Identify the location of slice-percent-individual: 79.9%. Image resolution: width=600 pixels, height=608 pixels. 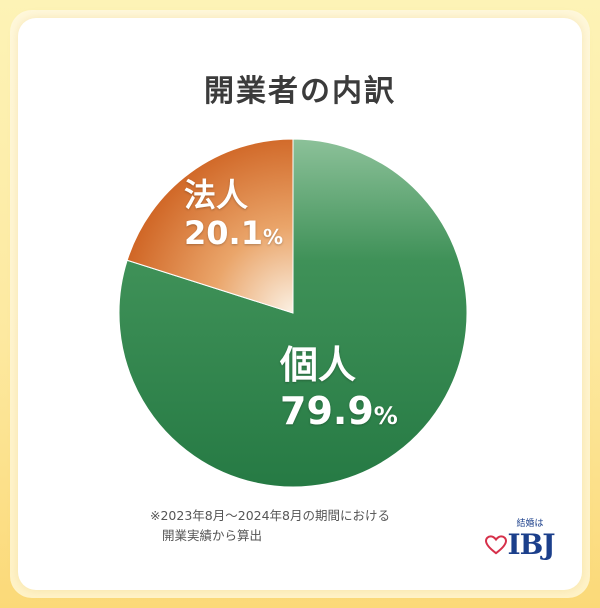
(339, 412).